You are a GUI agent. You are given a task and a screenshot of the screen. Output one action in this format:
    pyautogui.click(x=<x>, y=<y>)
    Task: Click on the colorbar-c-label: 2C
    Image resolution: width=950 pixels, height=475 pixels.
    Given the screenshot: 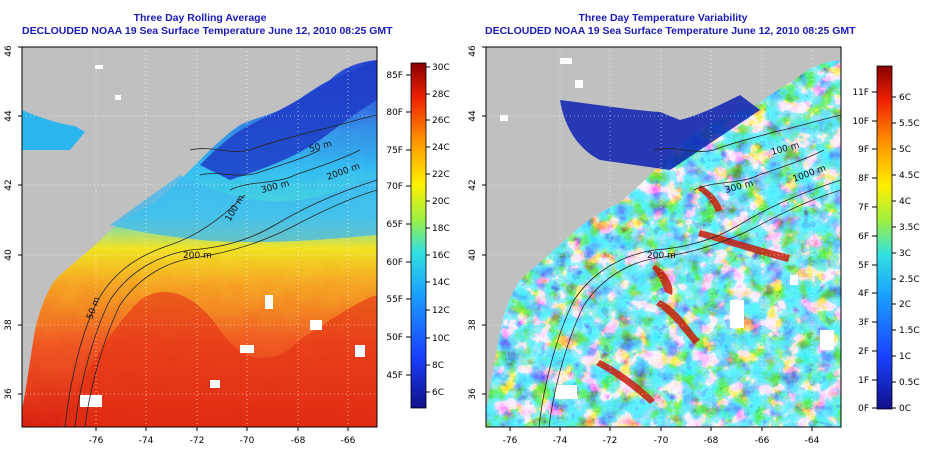 What is the action you would take?
    pyautogui.click(x=905, y=305)
    